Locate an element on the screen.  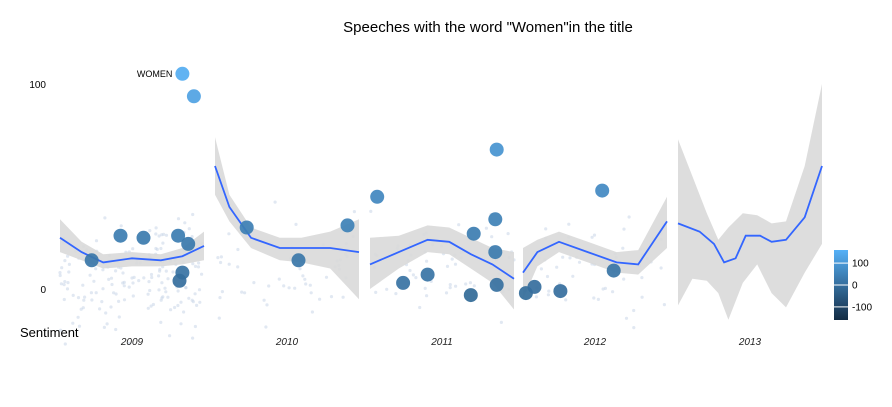
y-tick-label: 100 is located at coordinates (37, 85).